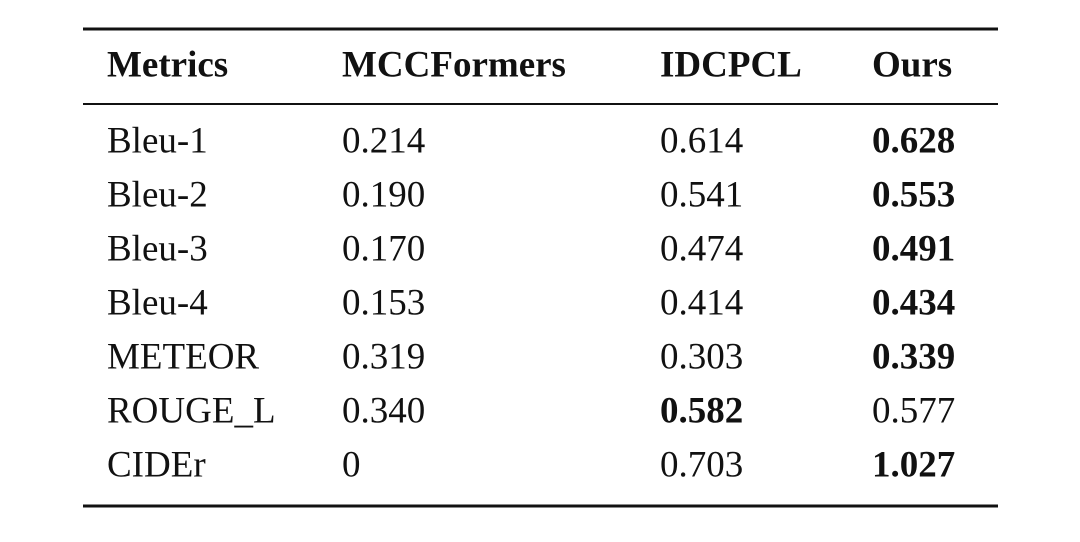 The width and height of the screenshot is (1080, 542). I want to click on score-cell: 0.703, so click(701, 464).